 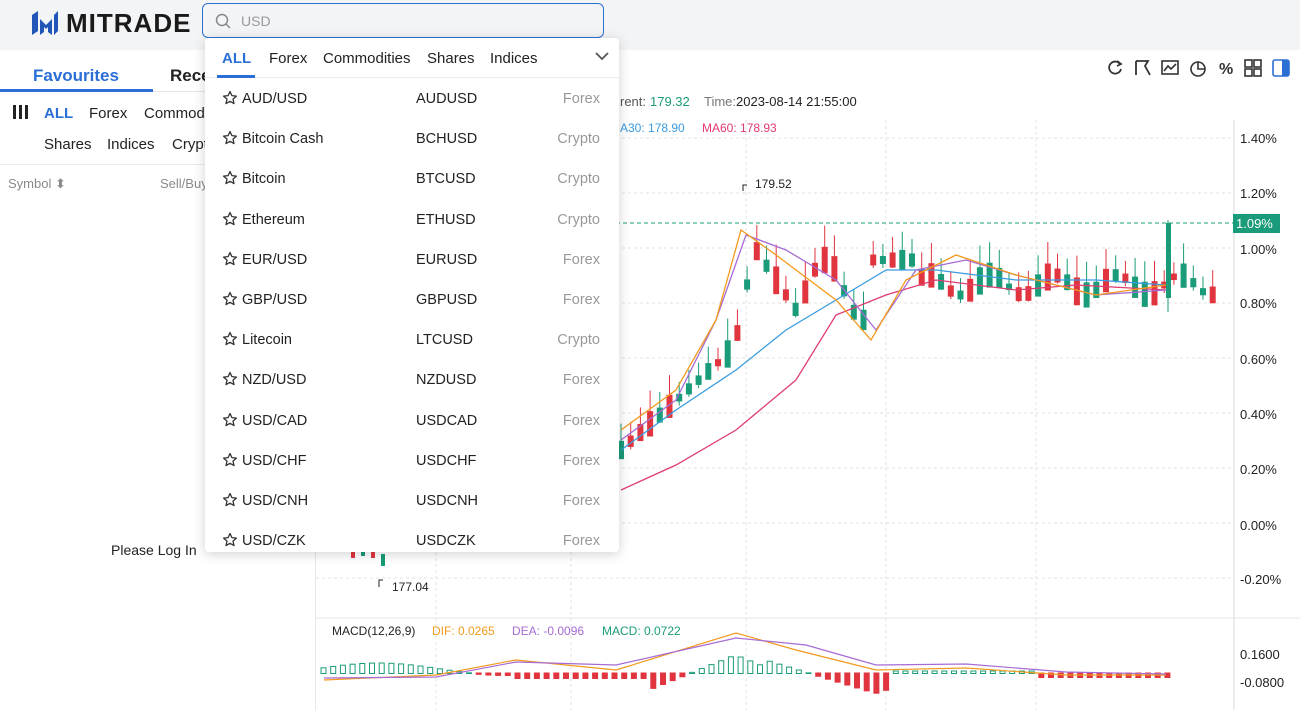 What do you see at coordinates (412, 340) in the screenshot?
I see `list-item: Litecoin LTCUSD Crypto` at bounding box center [412, 340].